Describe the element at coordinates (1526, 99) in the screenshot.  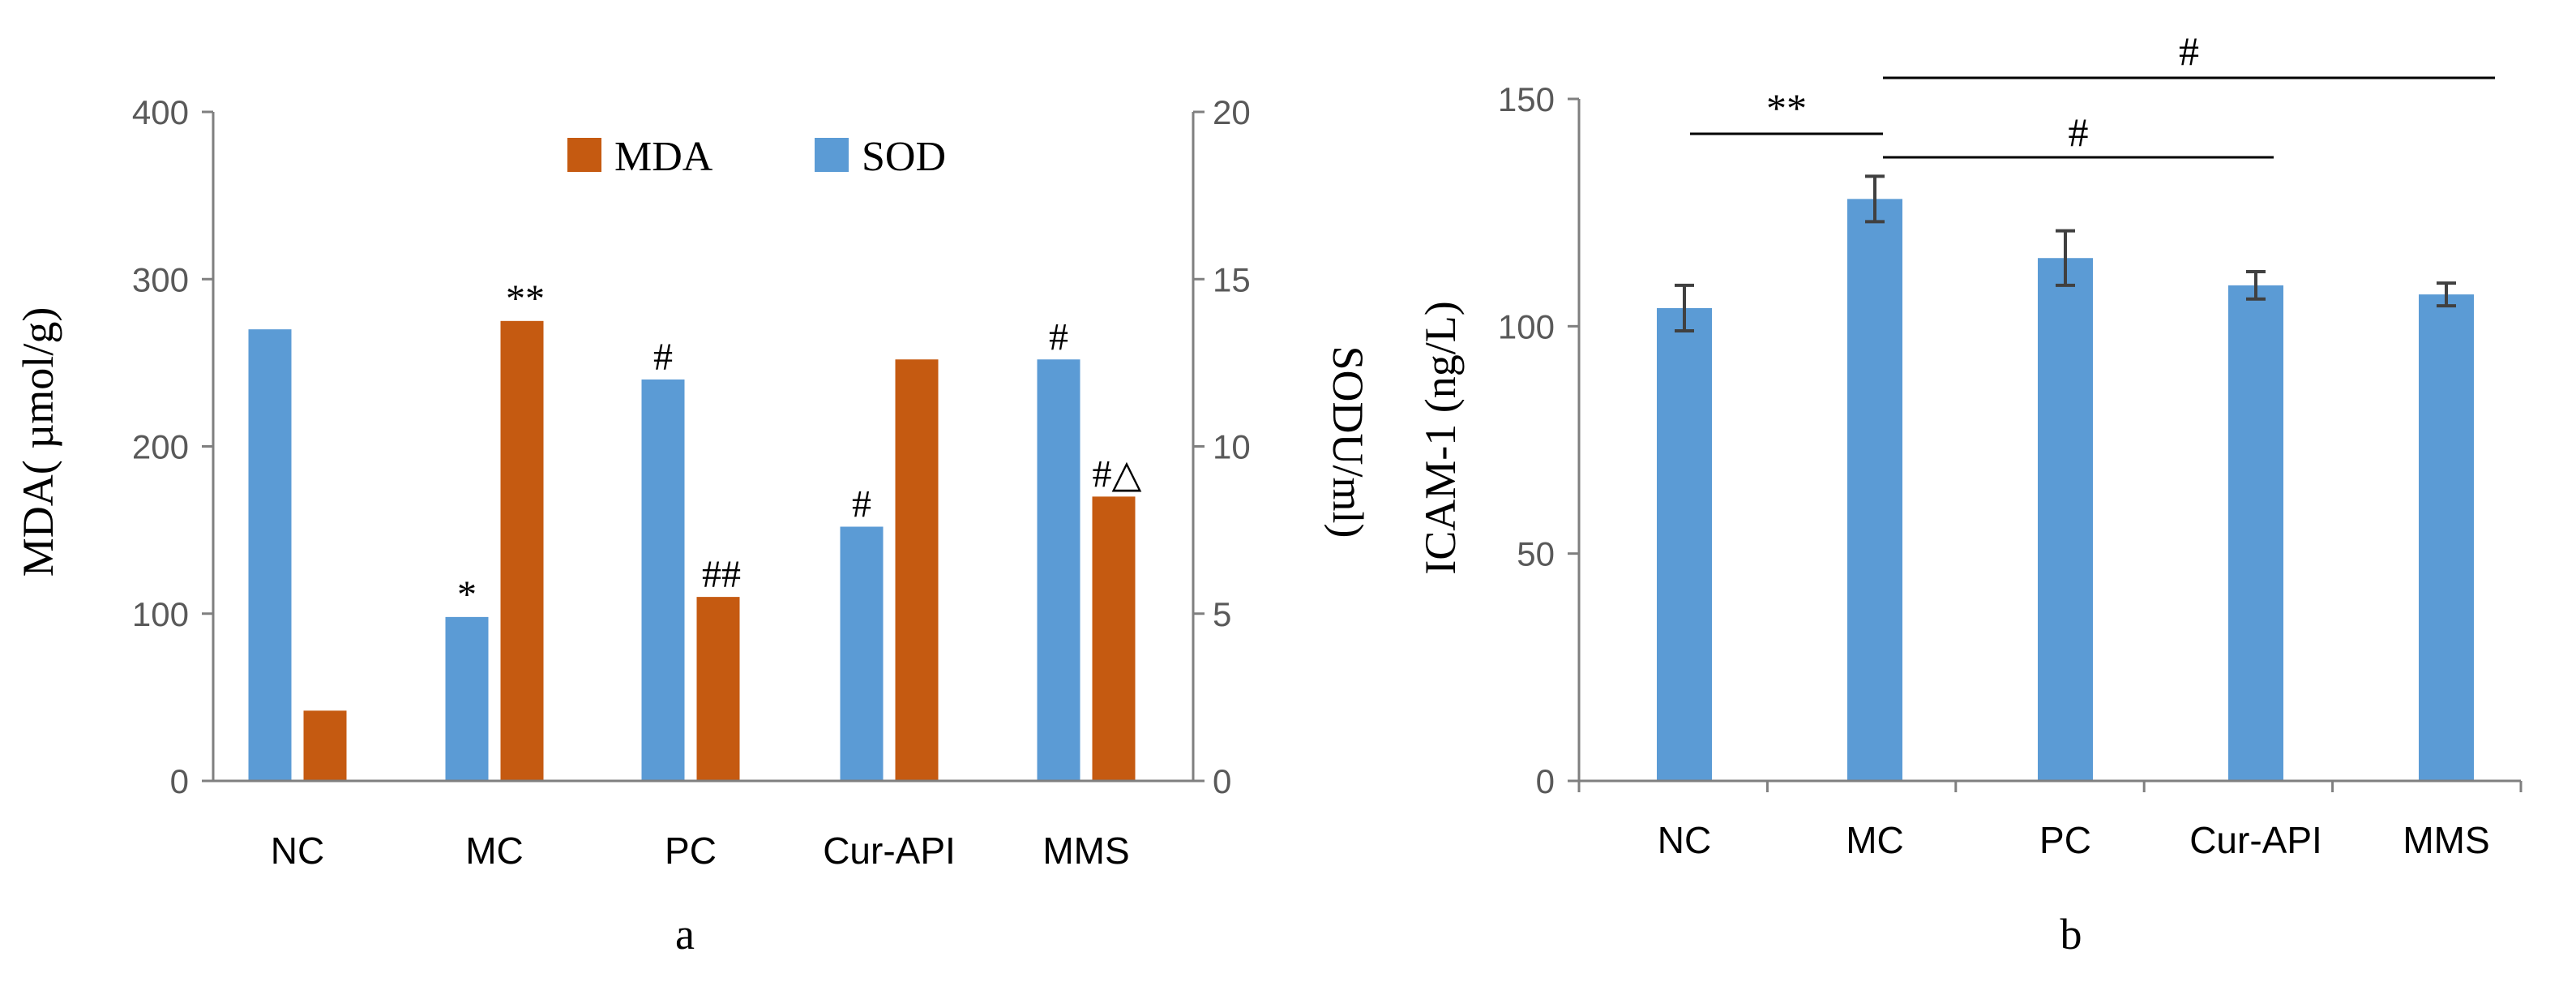
I see `y-tick-label: 150` at that location.